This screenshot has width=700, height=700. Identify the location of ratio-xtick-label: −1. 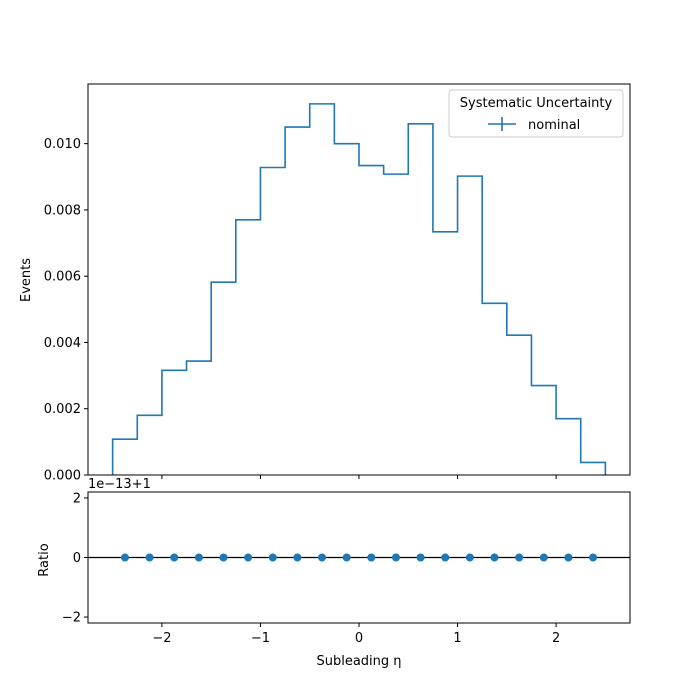
(260, 638).